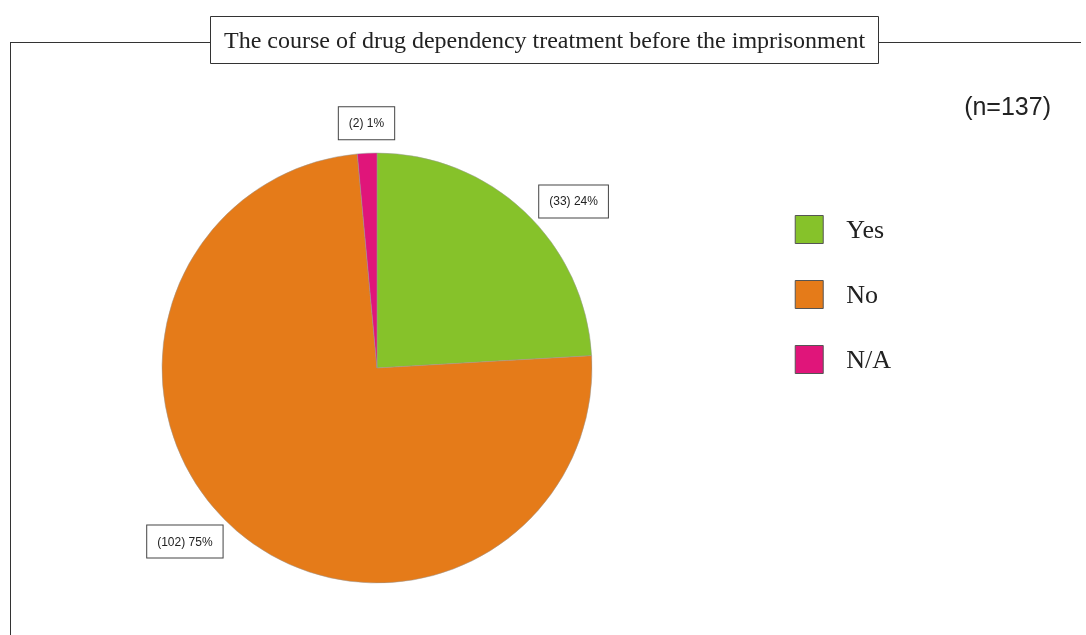  What do you see at coordinates (865, 229) in the screenshot?
I see `legend-label: Yes` at bounding box center [865, 229].